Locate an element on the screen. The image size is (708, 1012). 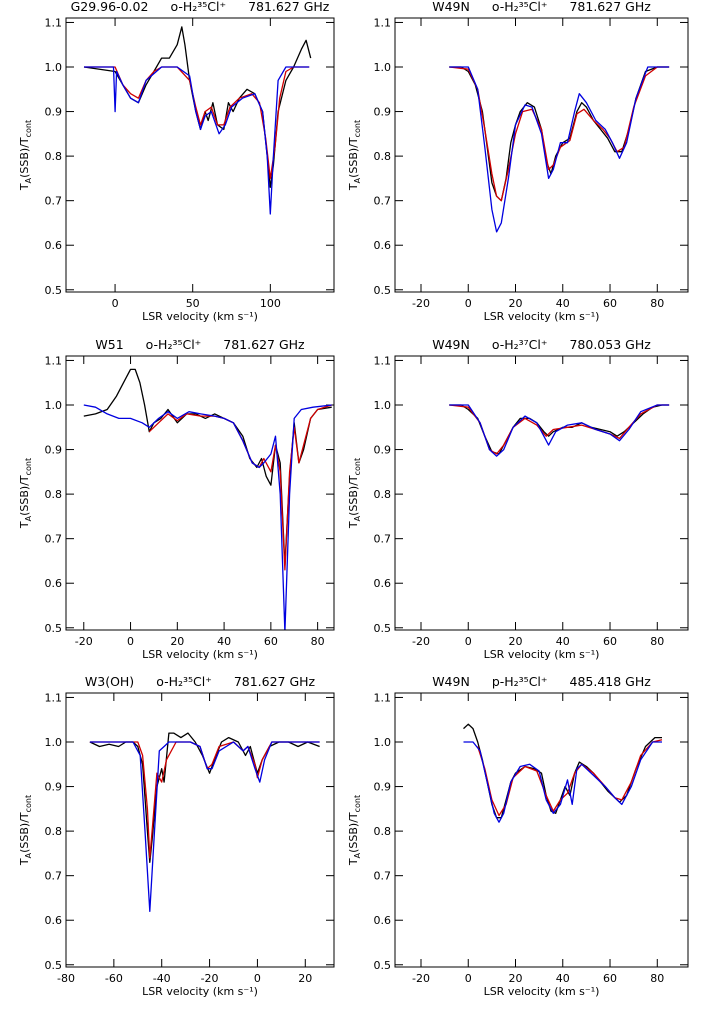
x-tick-label: 50 is located at coordinates (193, 303).